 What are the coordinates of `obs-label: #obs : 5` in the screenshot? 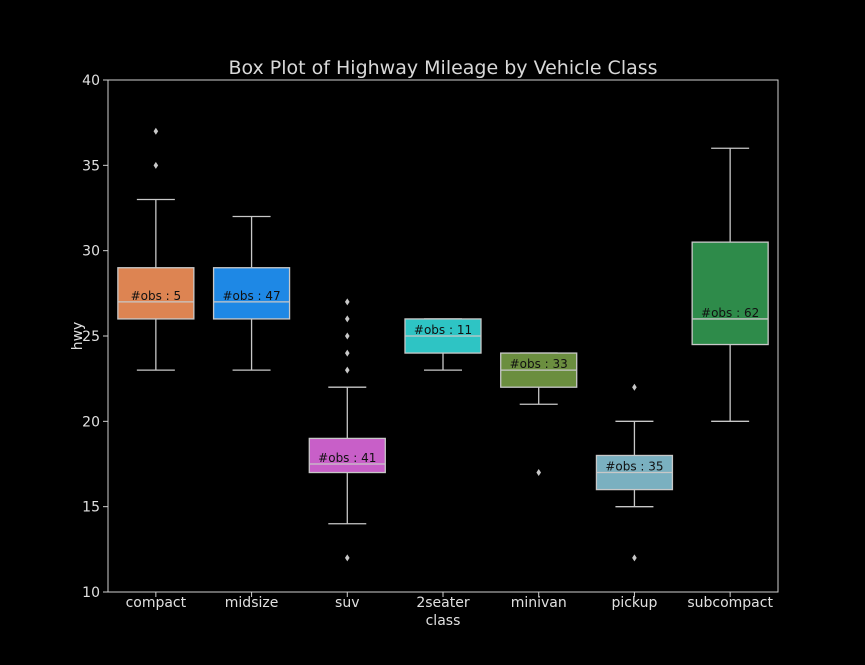 It's located at (156, 296).